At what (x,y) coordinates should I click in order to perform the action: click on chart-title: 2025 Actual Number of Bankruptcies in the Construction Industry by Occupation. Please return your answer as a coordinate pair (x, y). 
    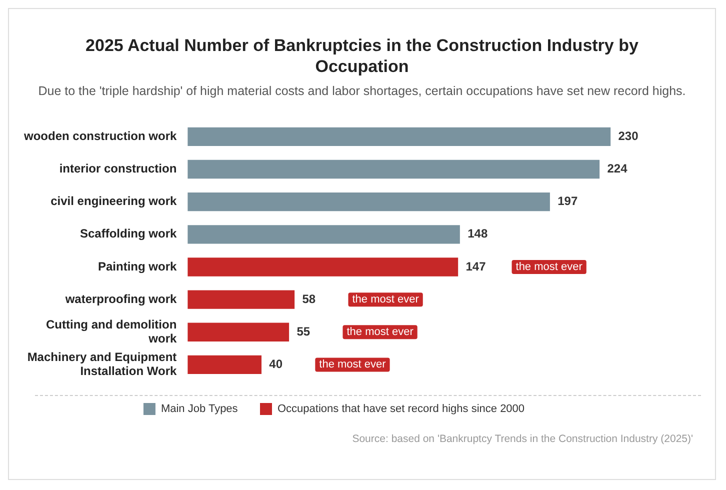
    Looking at the image, I should click on (362, 56).